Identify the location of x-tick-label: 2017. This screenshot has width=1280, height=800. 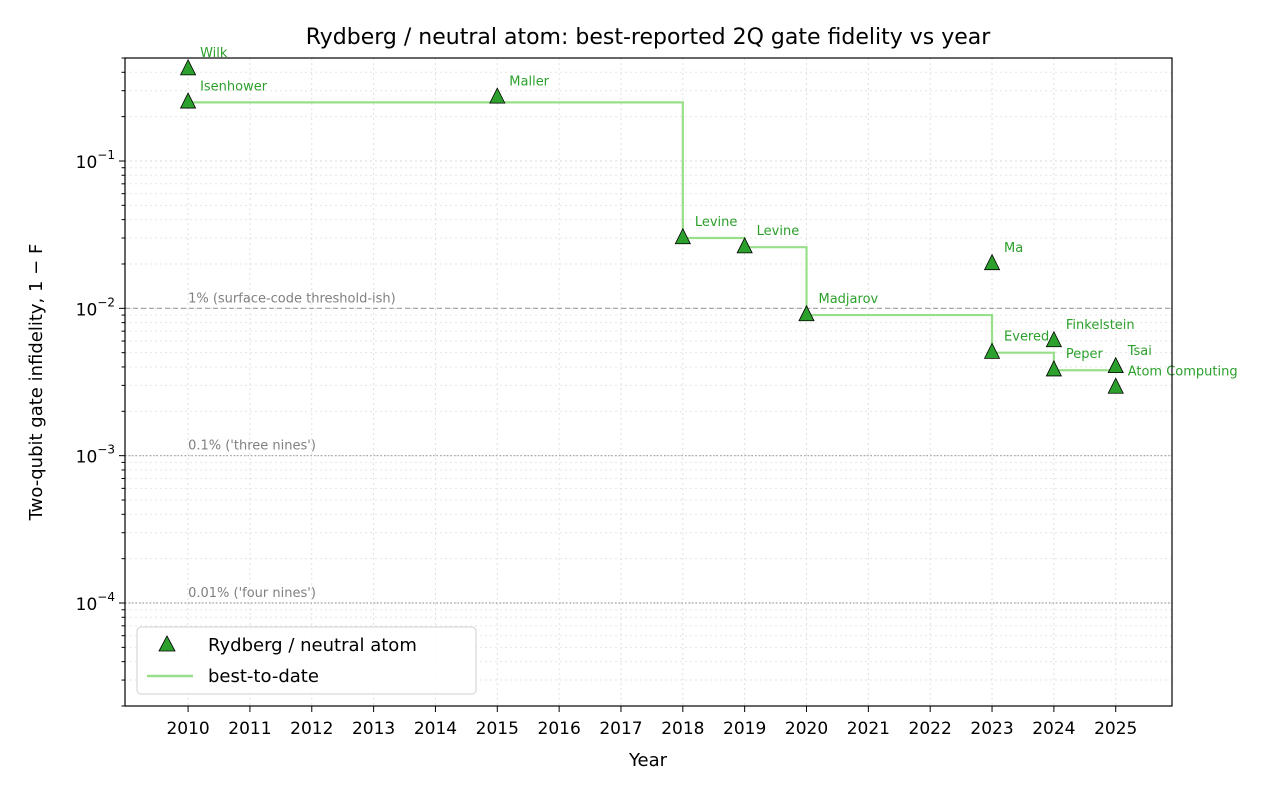
(620, 729).